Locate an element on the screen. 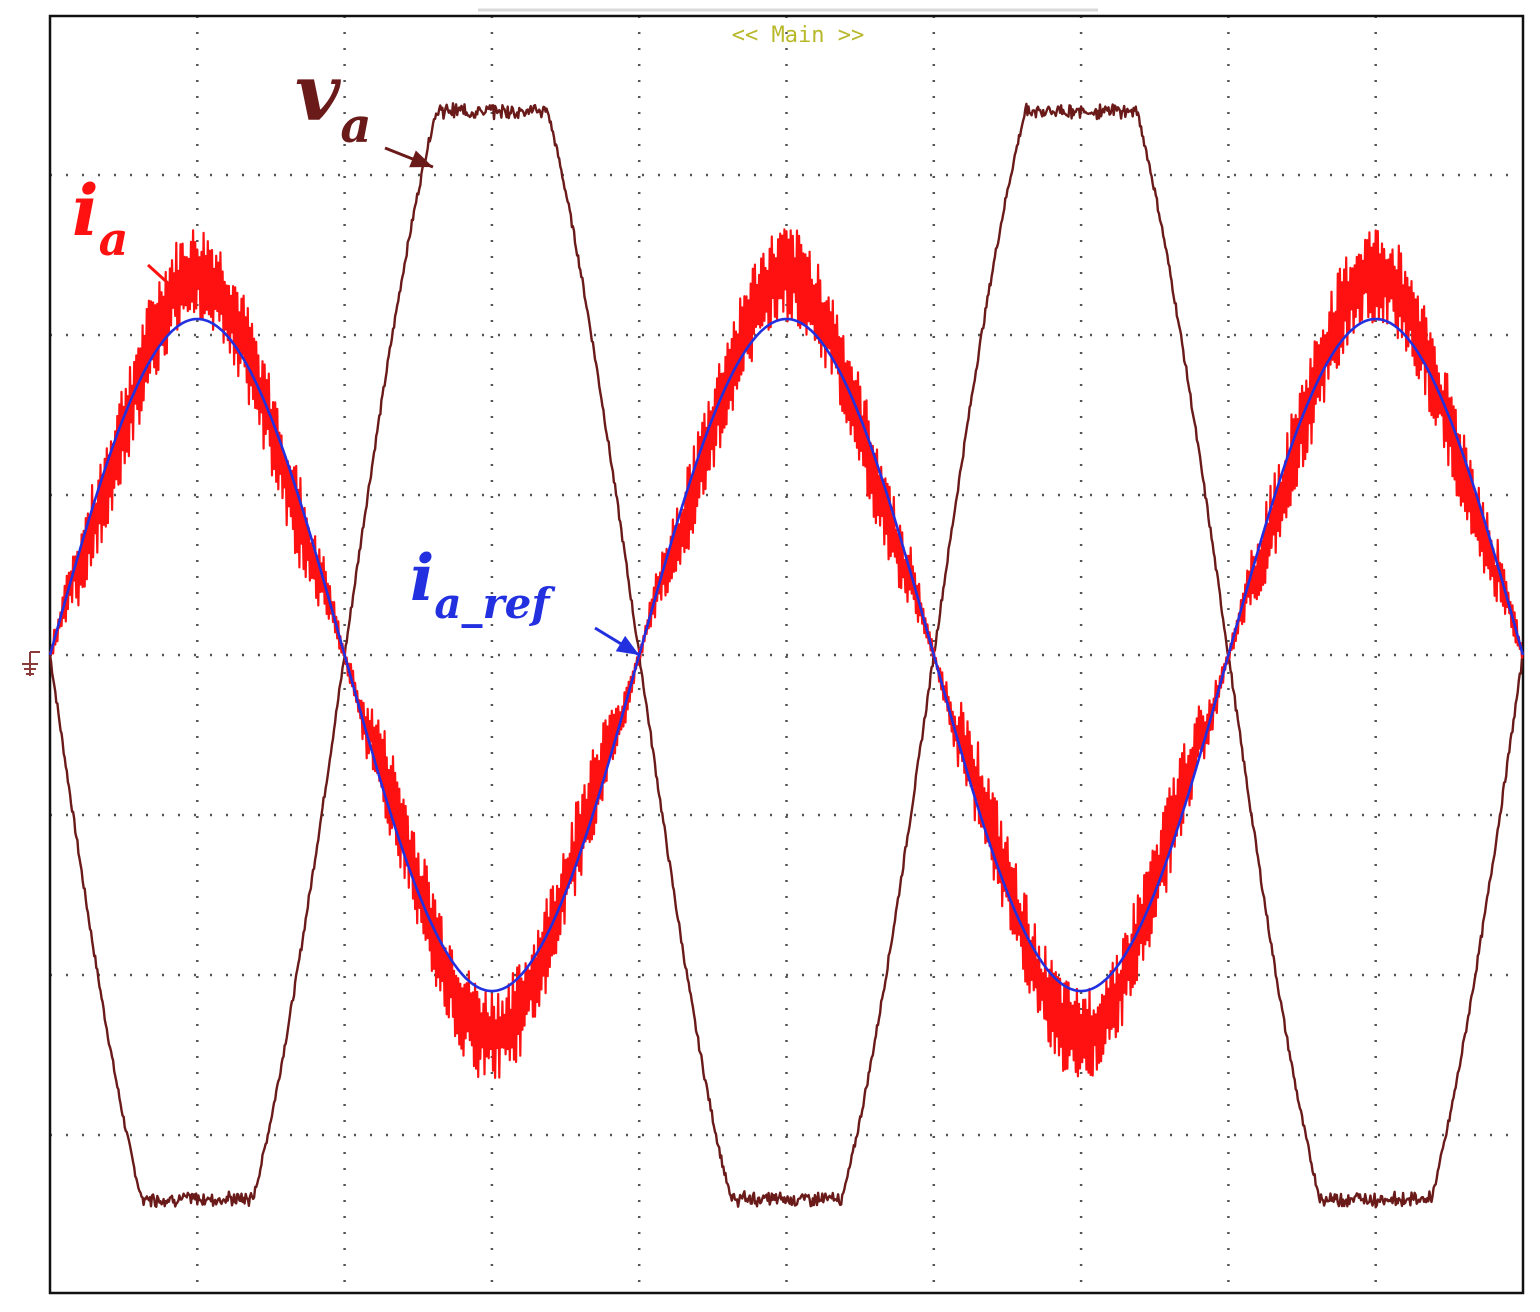 The width and height of the screenshot is (1540, 1312). label-va-arrowhead is located at coordinates (421, 159).